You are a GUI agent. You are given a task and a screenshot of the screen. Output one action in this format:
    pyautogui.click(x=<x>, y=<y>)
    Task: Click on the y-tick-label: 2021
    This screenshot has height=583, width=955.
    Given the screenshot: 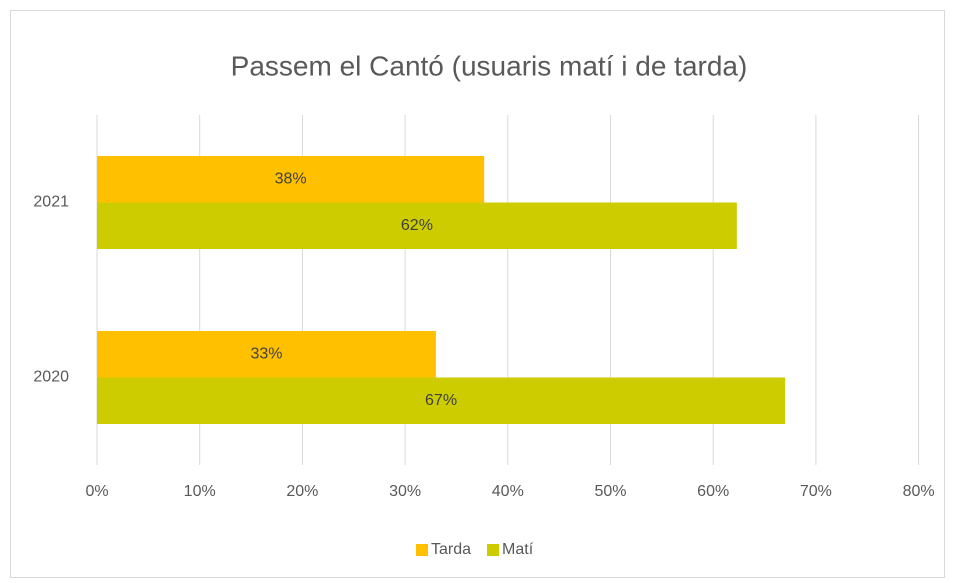 What is the action you would take?
    pyautogui.click(x=51, y=202)
    